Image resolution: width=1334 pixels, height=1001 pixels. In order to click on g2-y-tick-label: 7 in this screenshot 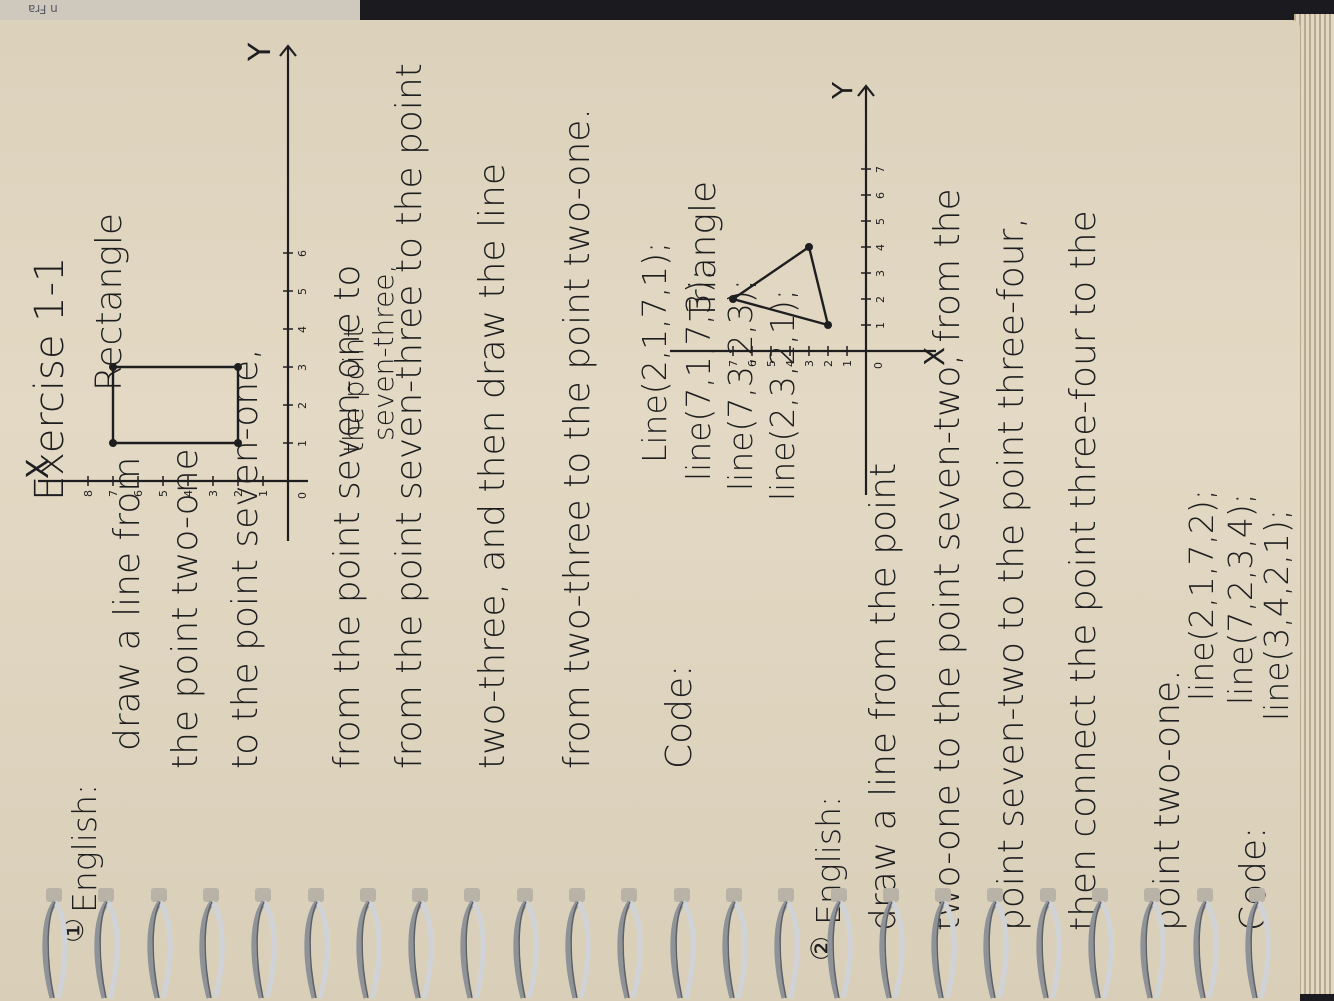, I will do `click(880, 169)`.